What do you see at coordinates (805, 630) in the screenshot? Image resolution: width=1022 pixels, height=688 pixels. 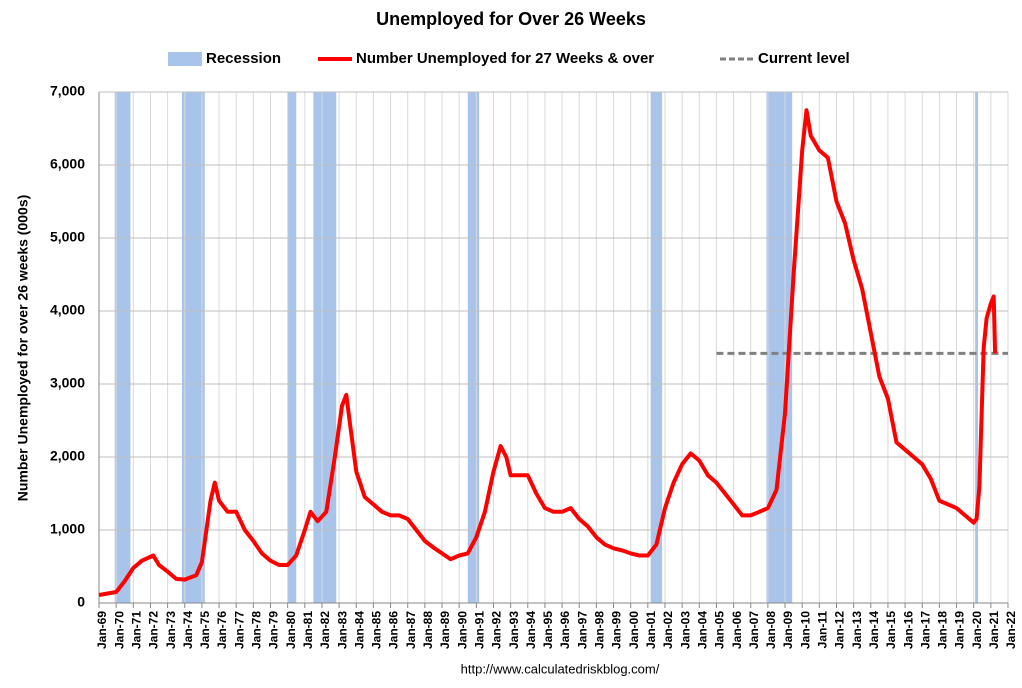 I see `x-tick-label: Jan-10` at bounding box center [805, 630].